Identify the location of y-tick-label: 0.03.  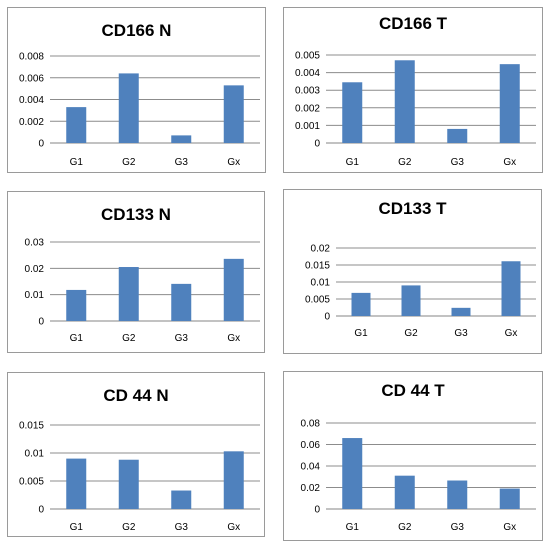
(35, 243).